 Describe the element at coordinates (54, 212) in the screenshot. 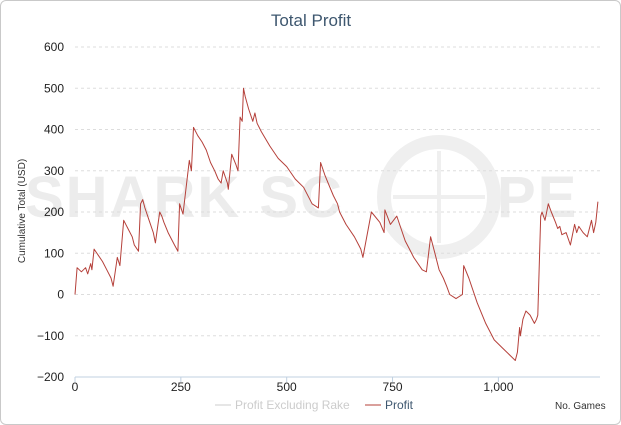

I see `y-tick-label: 200` at that location.